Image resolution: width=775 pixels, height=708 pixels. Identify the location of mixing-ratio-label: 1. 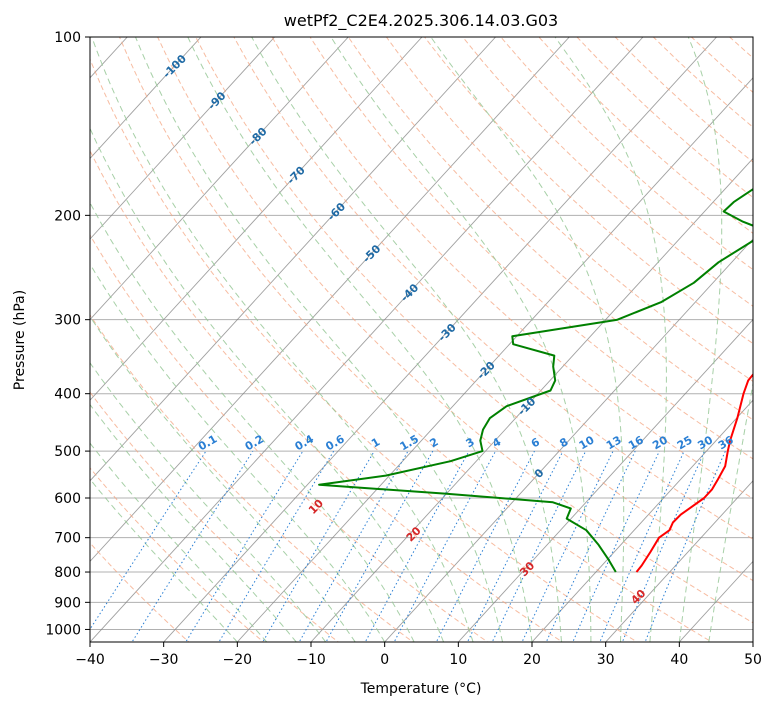
(375, 442).